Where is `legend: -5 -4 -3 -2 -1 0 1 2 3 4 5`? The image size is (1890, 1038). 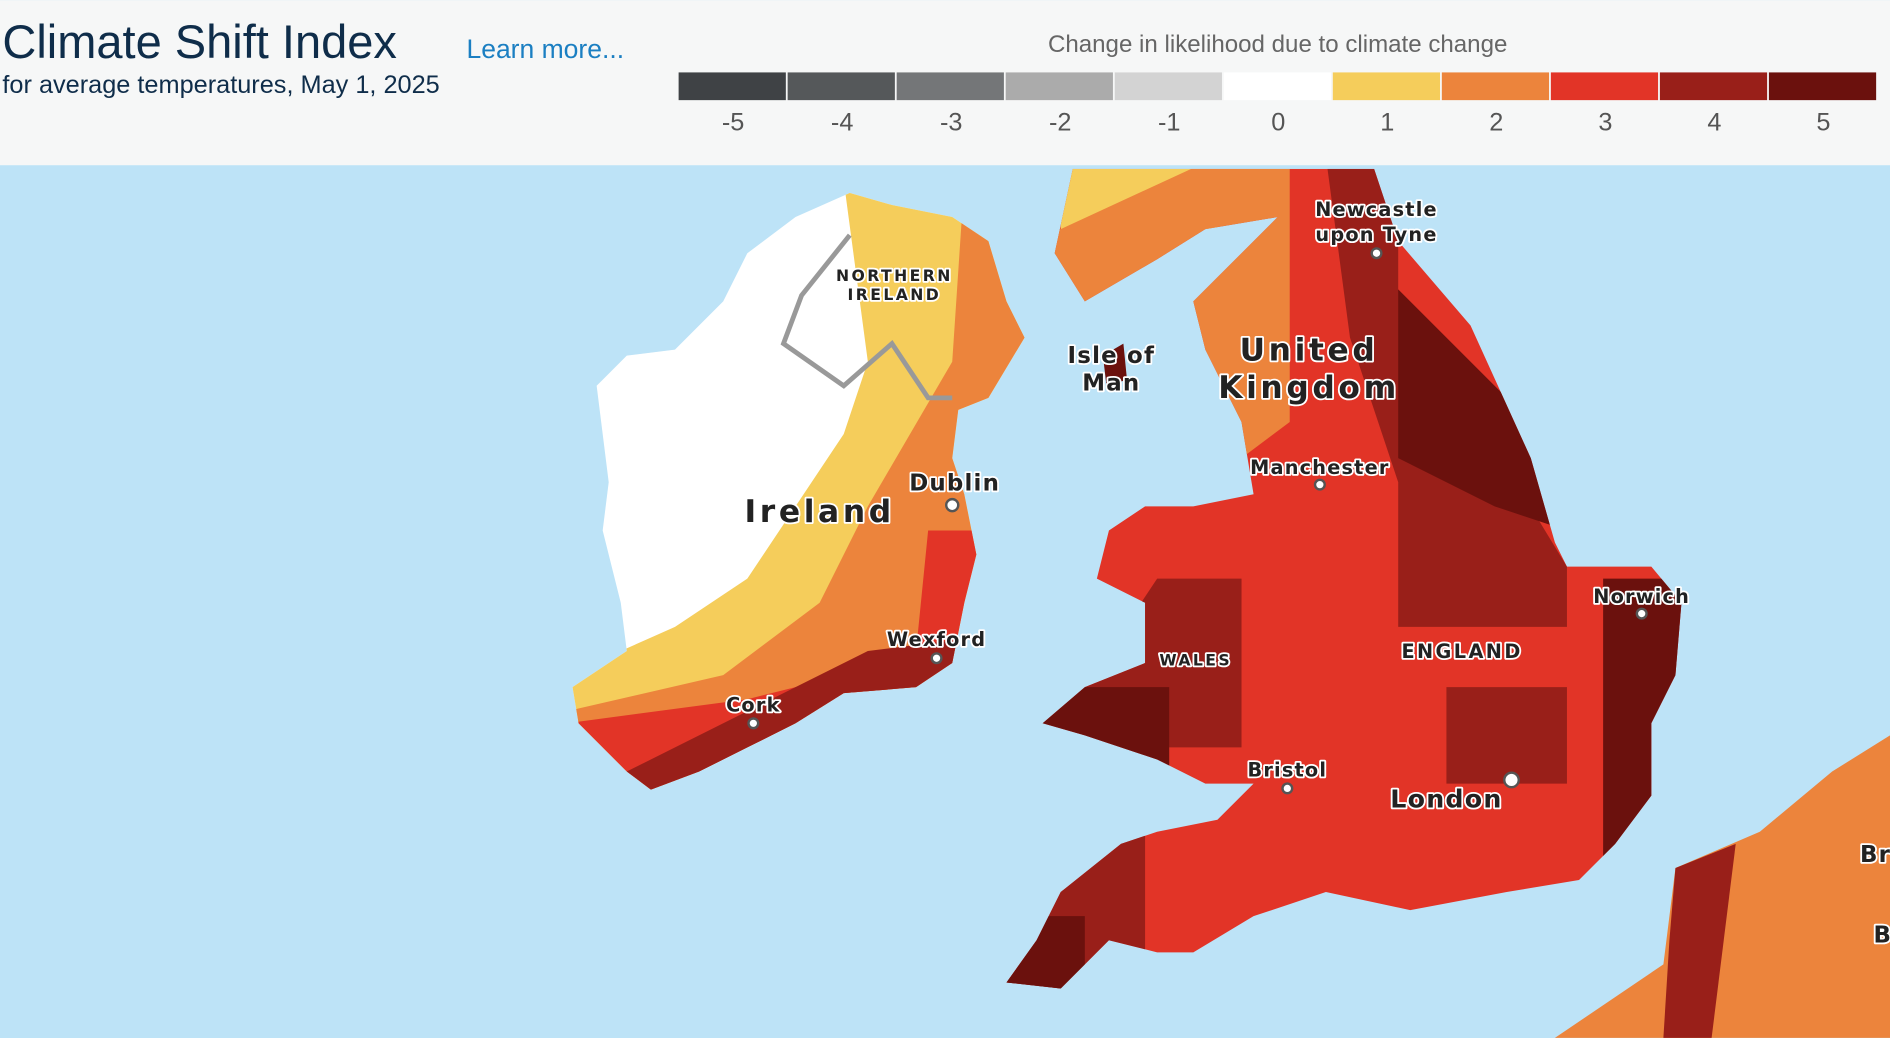
legend: -5 -4 -3 -2 -1 0 1 2 3 4 5 is located at coordinates (1277, 104).